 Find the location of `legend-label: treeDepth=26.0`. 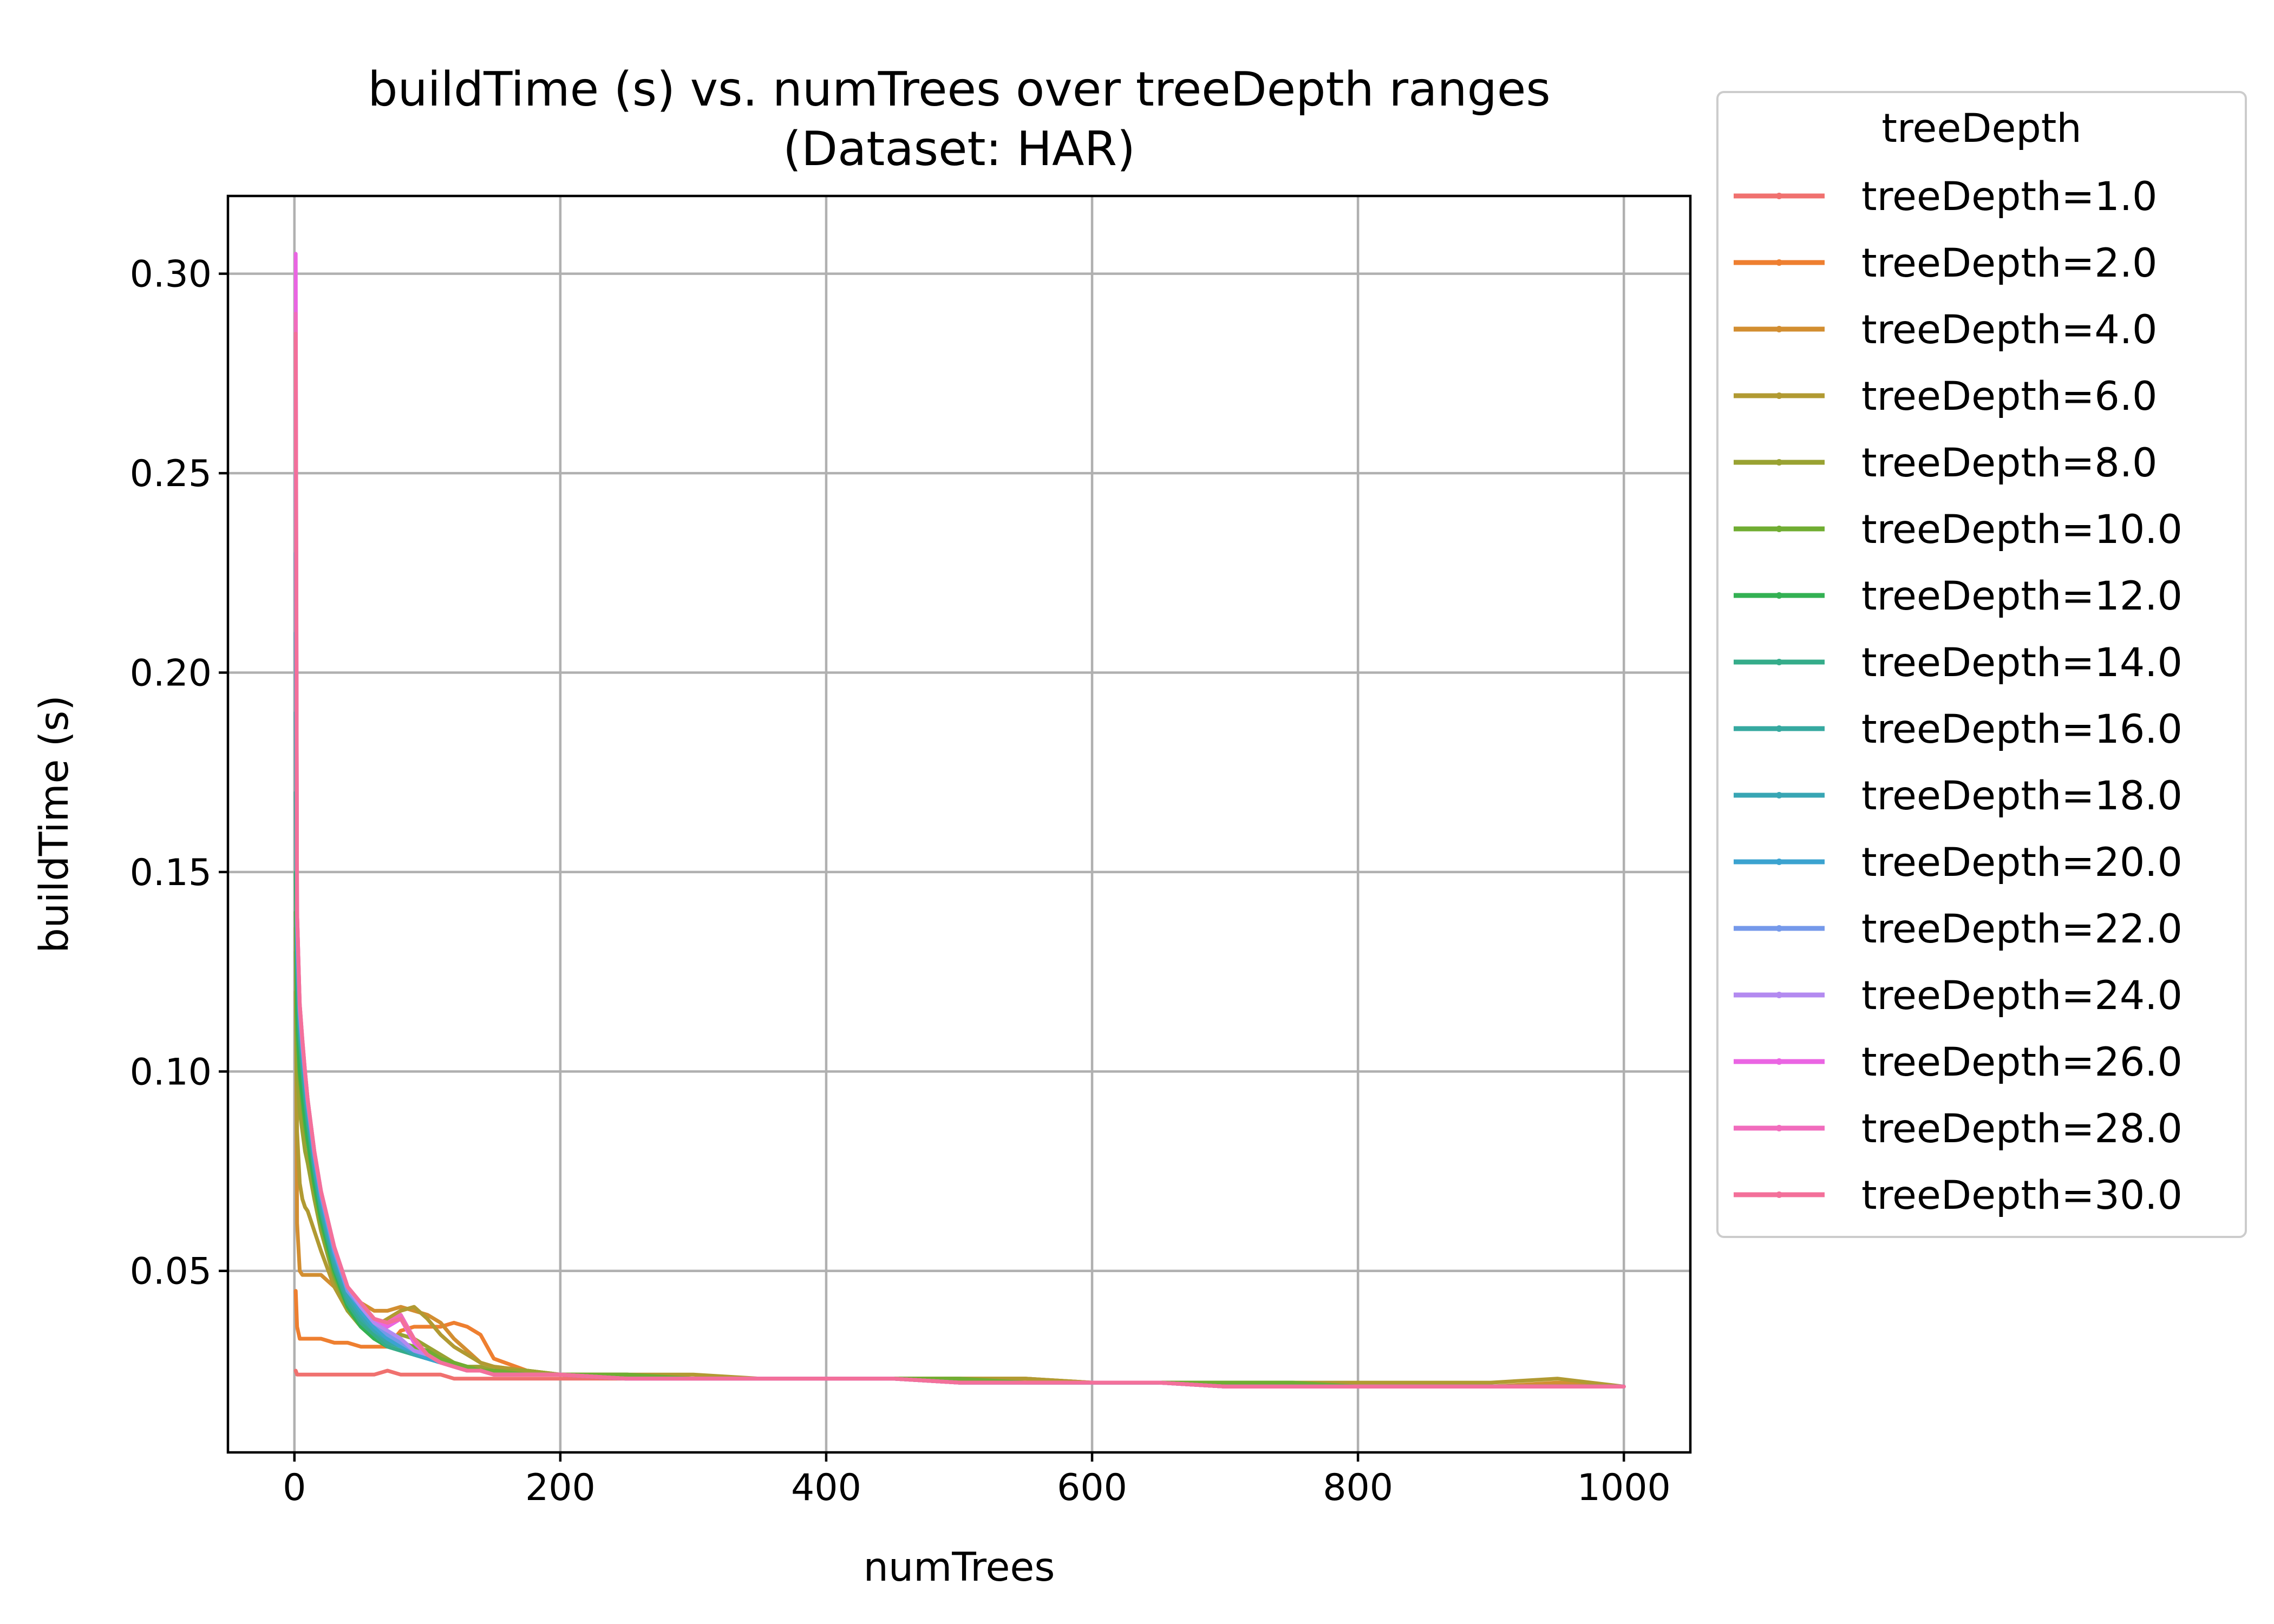

legend-label: treeDepth=26.0 is located at coordinates (2022, 1062).